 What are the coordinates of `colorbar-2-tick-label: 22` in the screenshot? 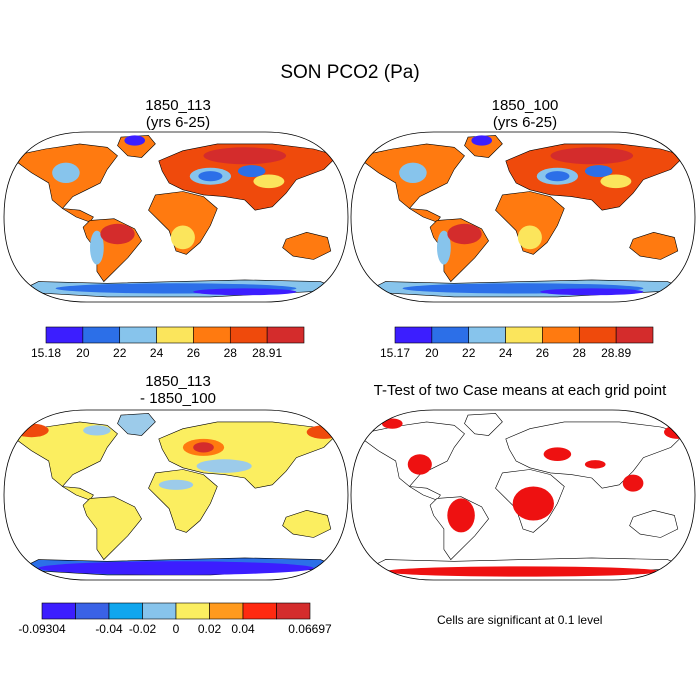 It's located at (469, 353).